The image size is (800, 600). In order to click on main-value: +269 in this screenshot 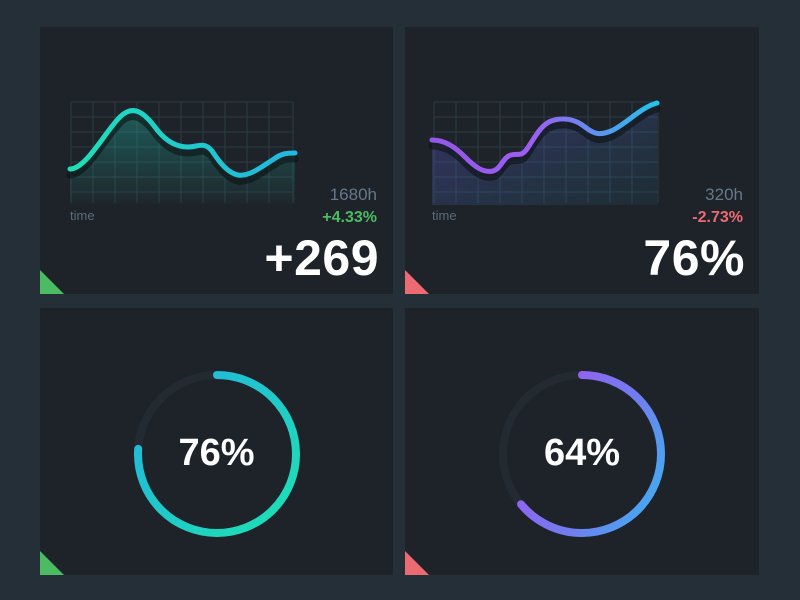, I will do `click(321, 258)`.